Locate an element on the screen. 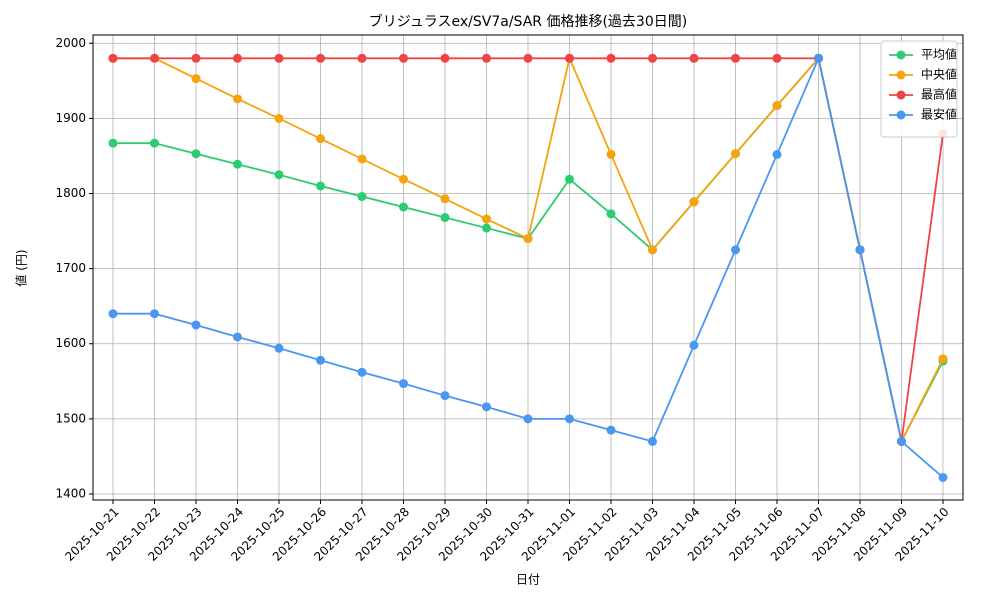 The image size is (1000, 600). legend-label: 最安値 is located at coordinates (939, 114).